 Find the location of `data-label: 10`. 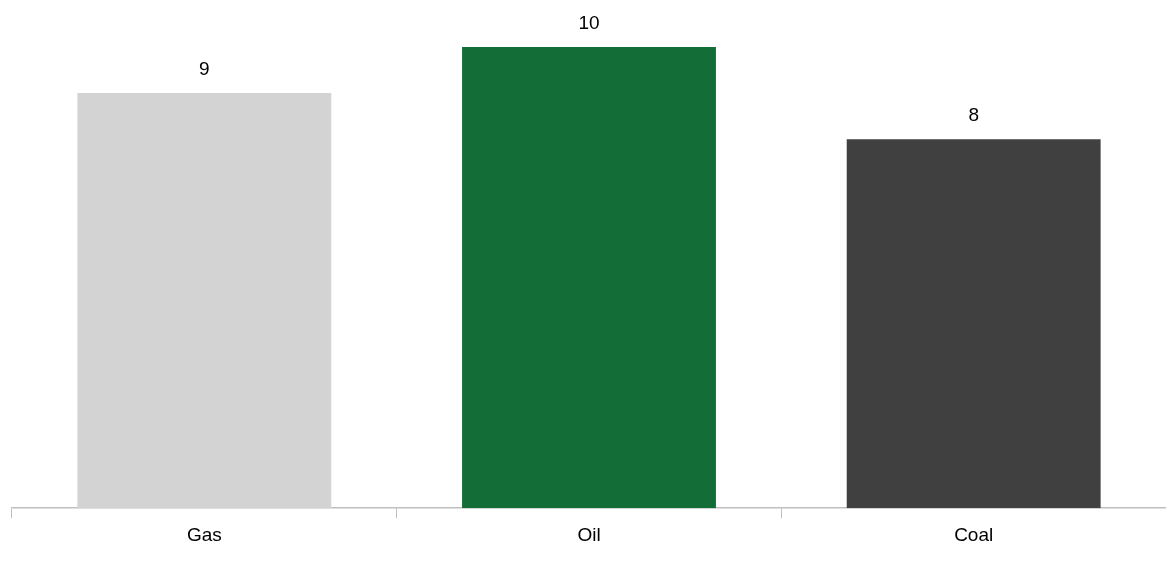

data-label: 10 is located at coordinates (589, 22).